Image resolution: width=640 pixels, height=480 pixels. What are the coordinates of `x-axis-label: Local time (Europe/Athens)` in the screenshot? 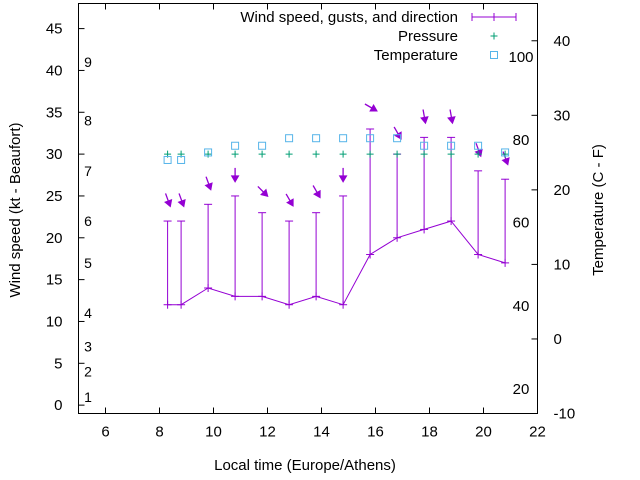 It's located at (305, 465).